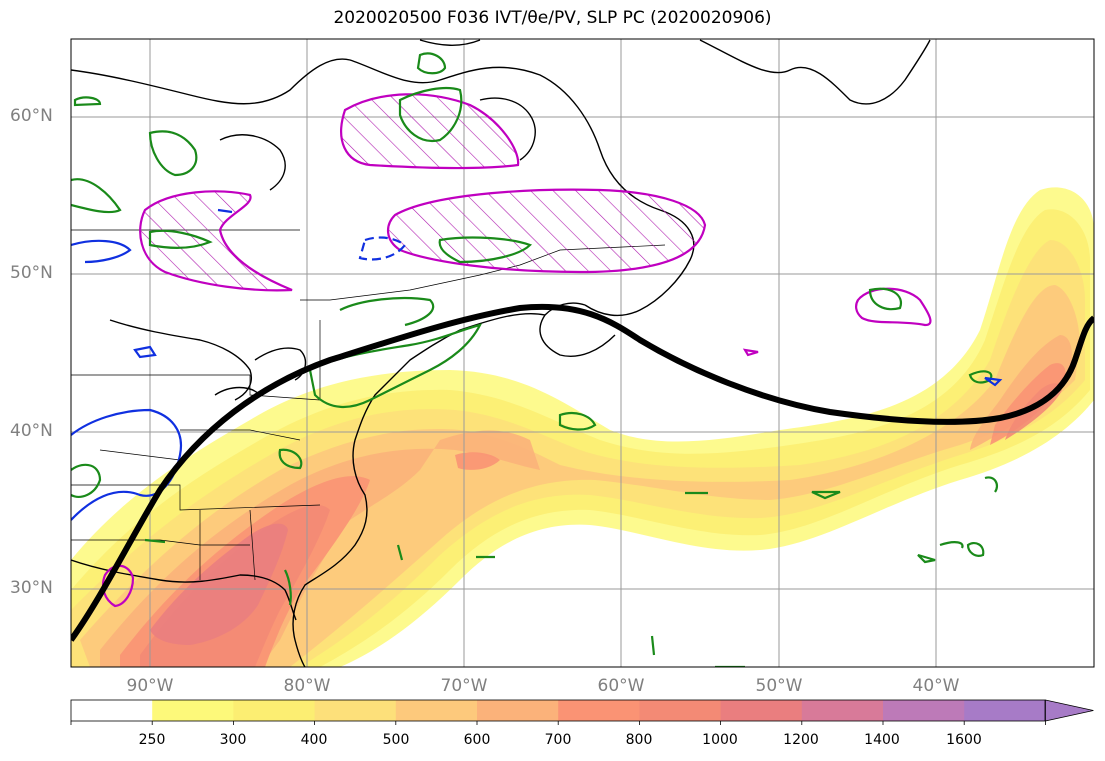 The image size is (1105, 761). Describe the element at coordinates (31, 588) in the screenshot. I see `lat-label-30n: 30°N` at that location.